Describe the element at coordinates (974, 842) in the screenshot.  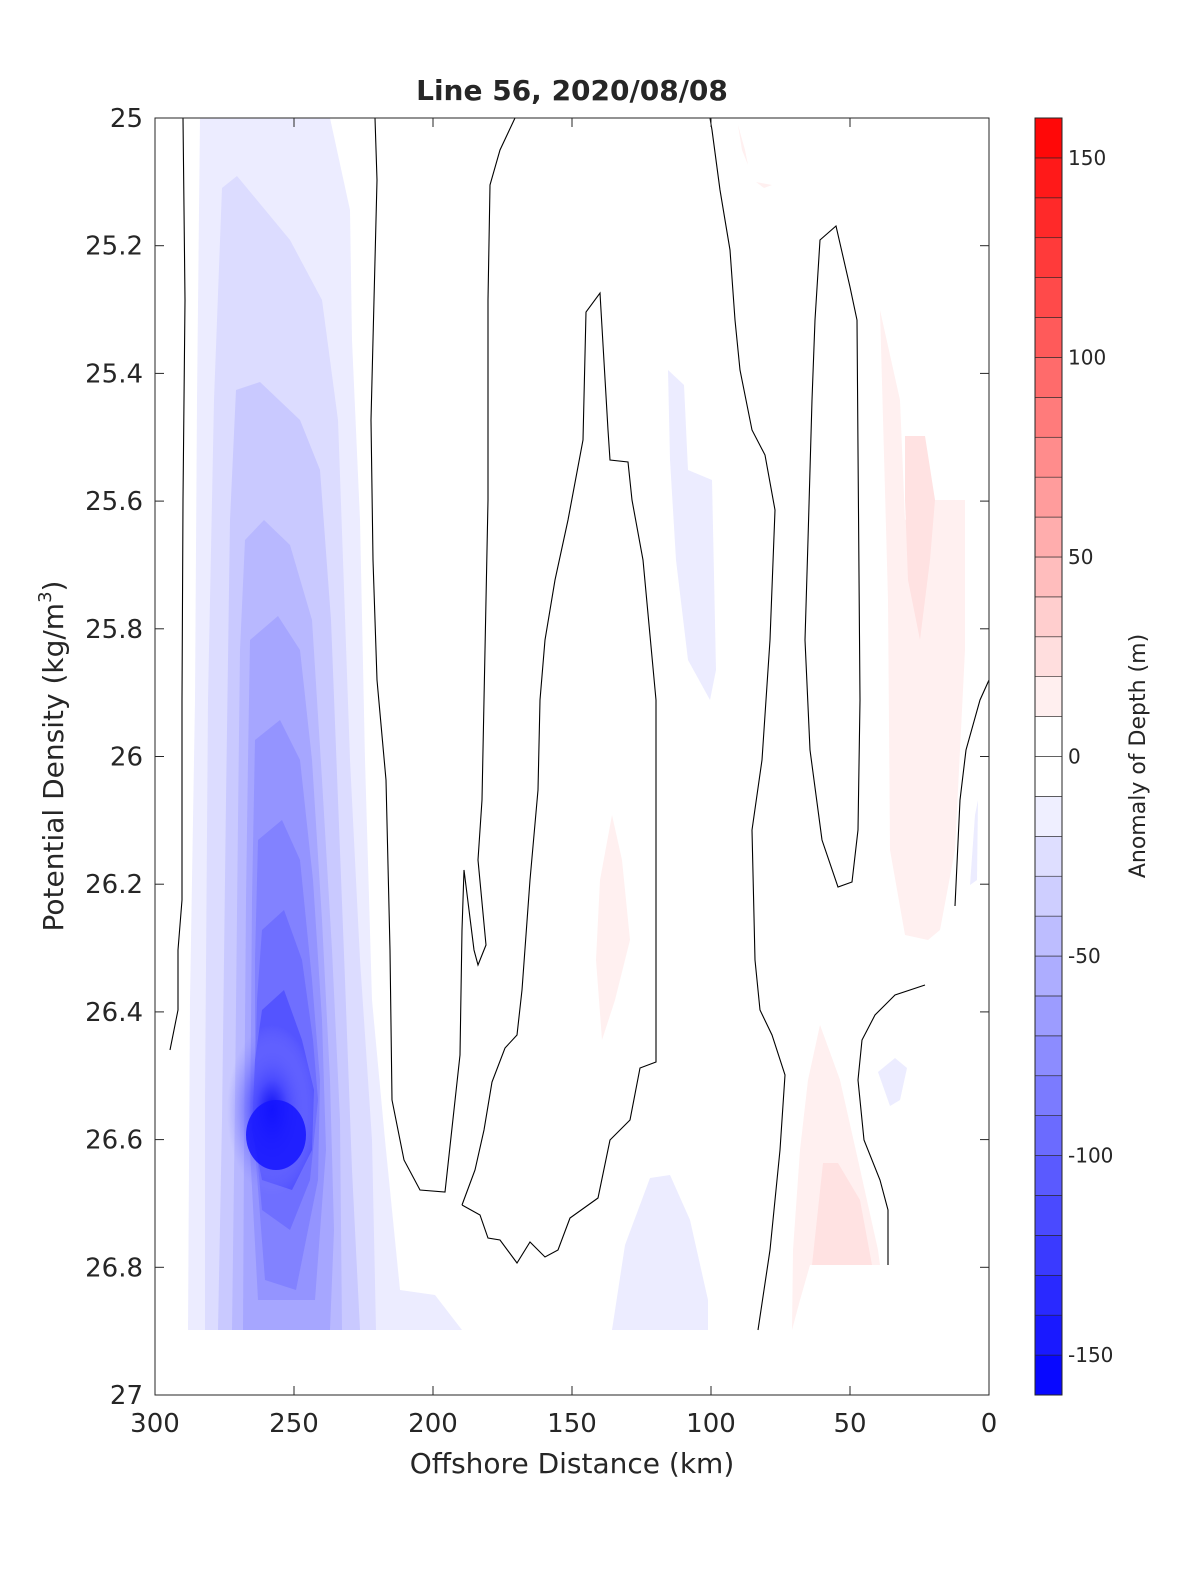
I see `neg-fill-edge-tiny` at that location.